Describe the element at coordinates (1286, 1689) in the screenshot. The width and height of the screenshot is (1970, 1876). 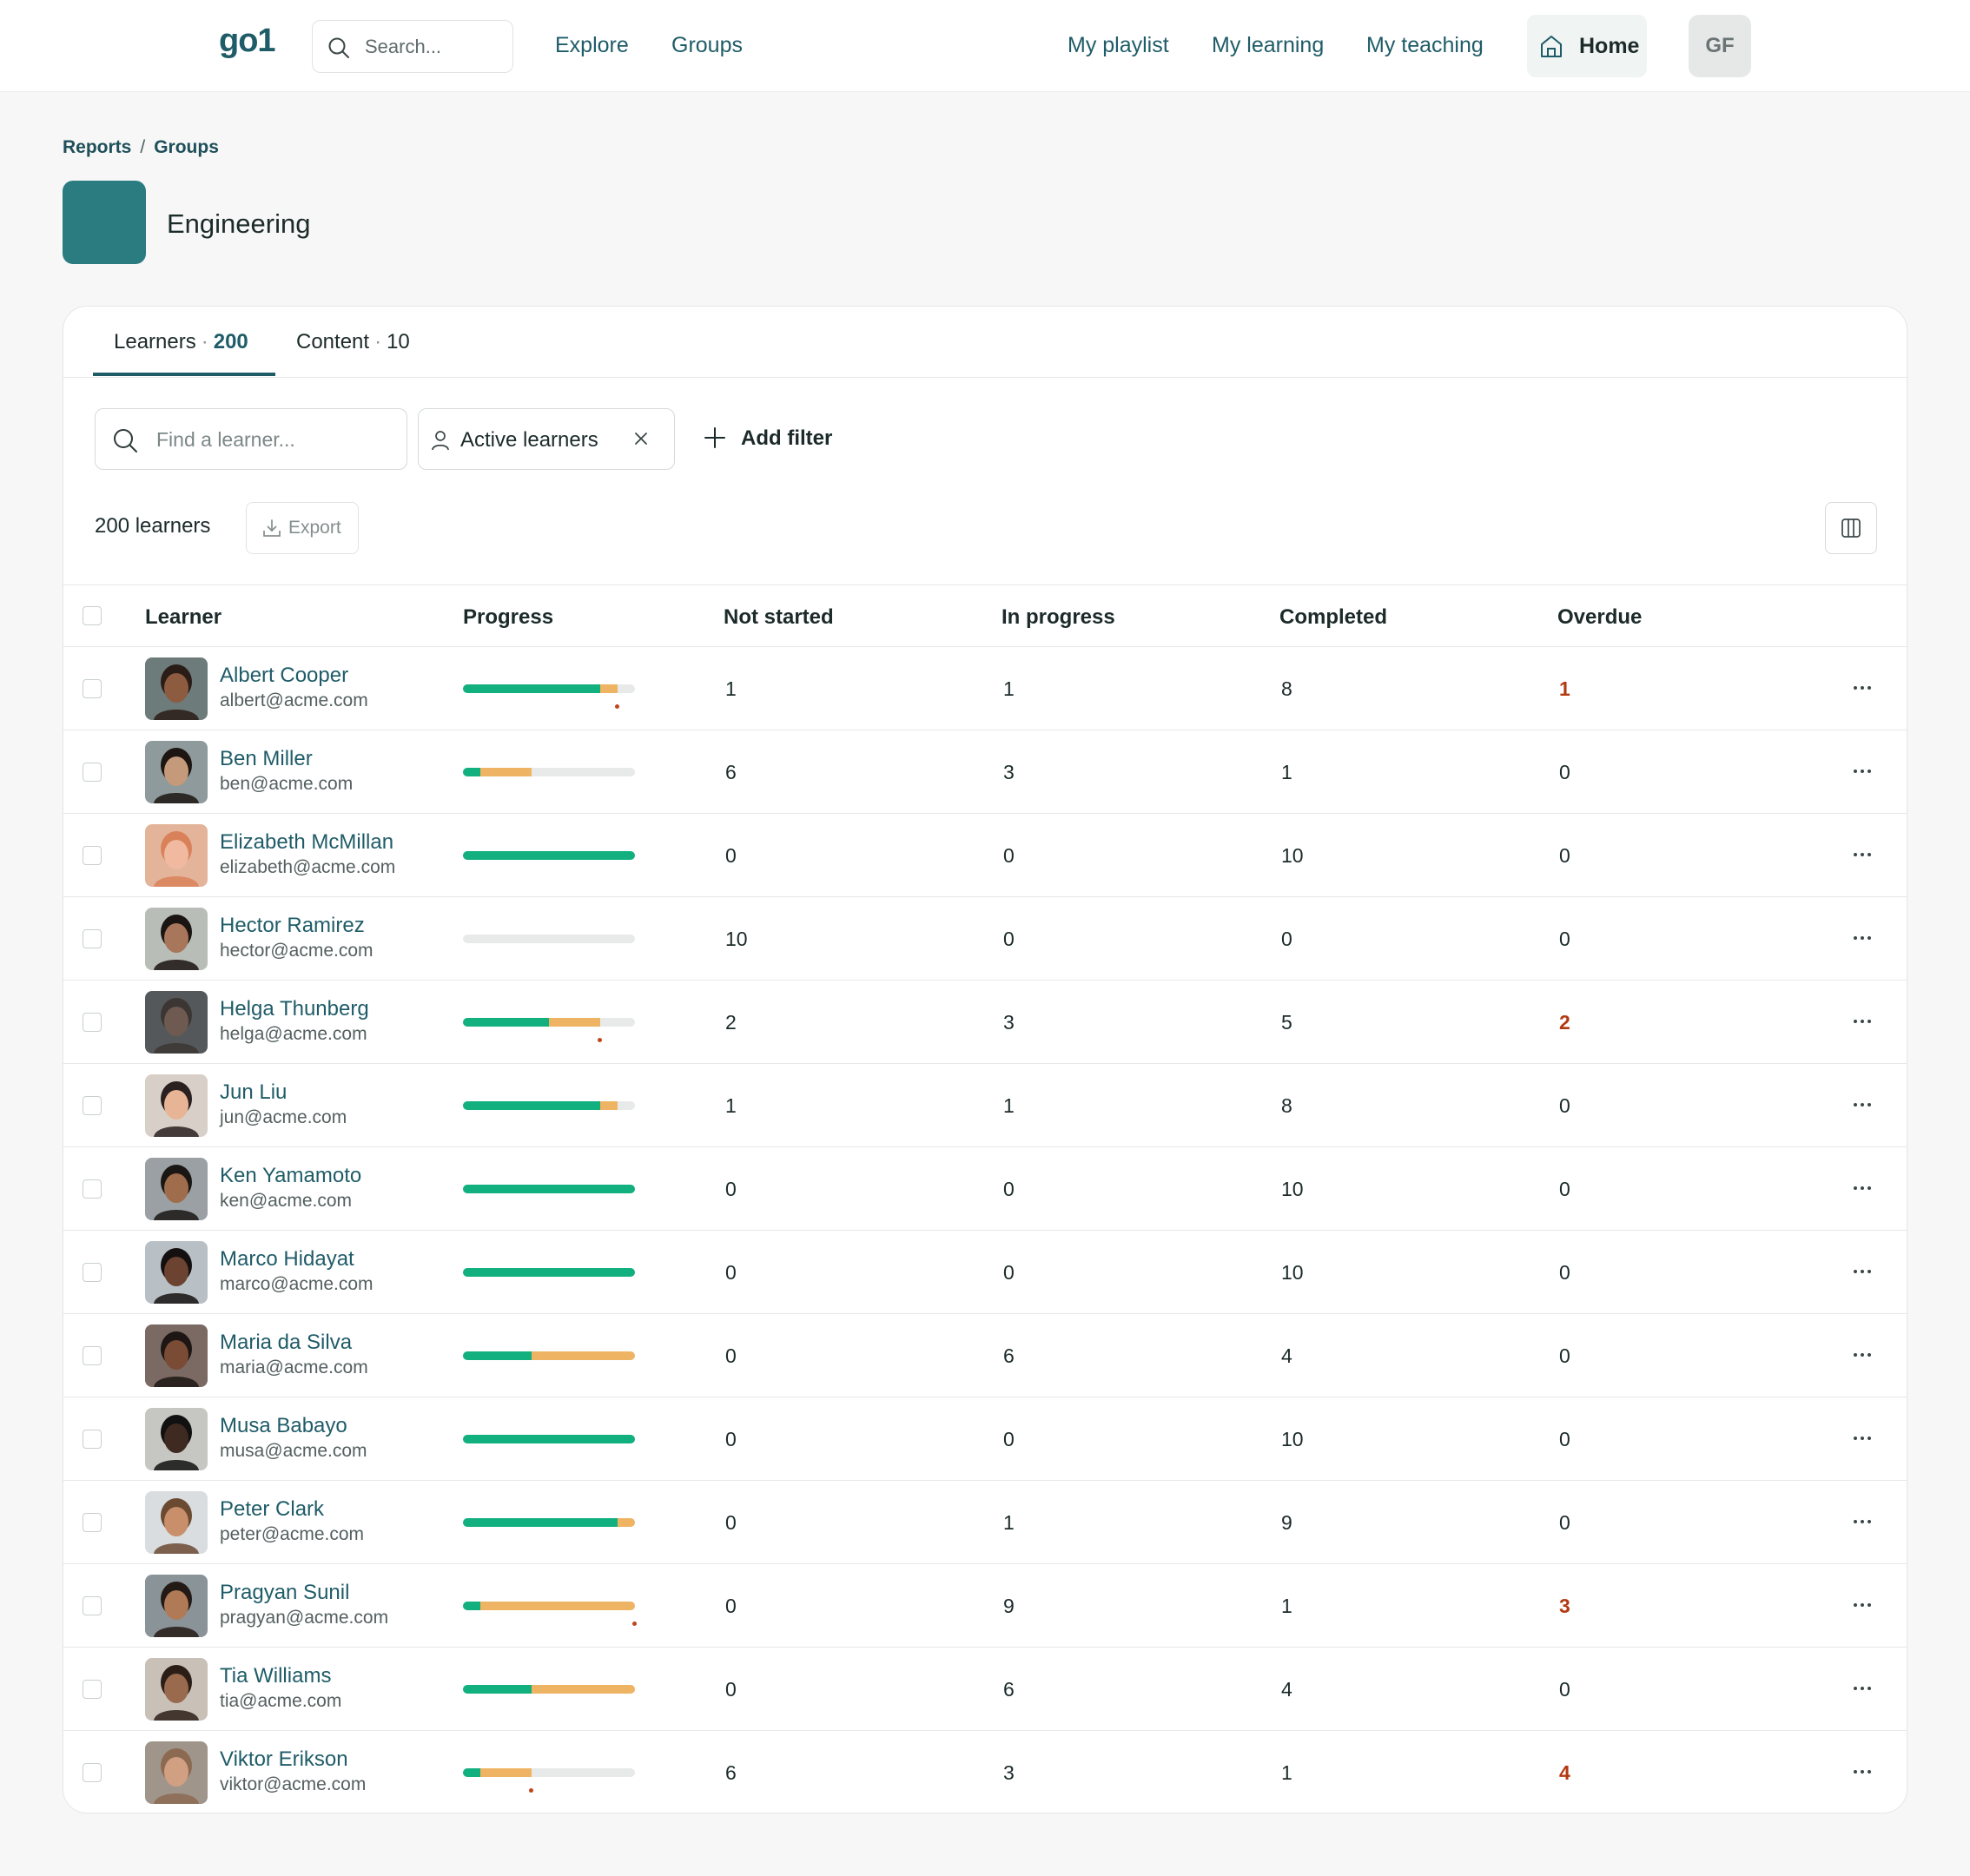
I see `completed-count: 4` at that location.